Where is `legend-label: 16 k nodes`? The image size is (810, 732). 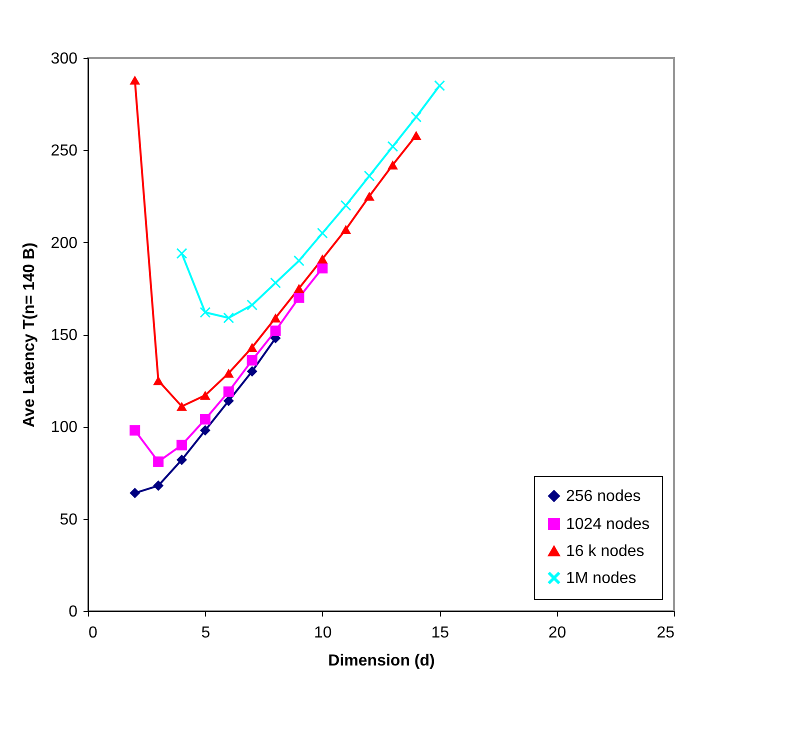
legend-label: 16 k nodes is located at coordinates (605, 551).